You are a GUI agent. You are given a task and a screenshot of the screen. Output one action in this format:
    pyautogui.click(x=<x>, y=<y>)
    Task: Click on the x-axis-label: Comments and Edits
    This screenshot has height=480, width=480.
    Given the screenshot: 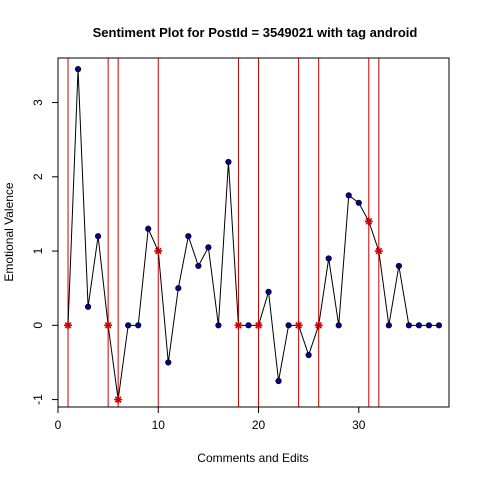 What is the action you would take?
    pyautogui.click(x=252, y=458)
    